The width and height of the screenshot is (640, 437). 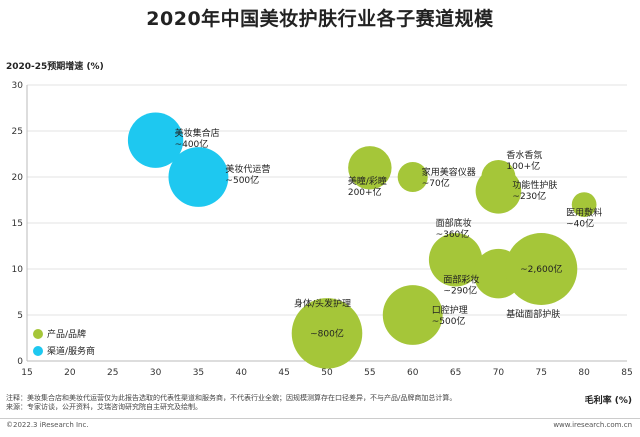 I want to click on point-value: ~40亿, so click(x=580, y=224).